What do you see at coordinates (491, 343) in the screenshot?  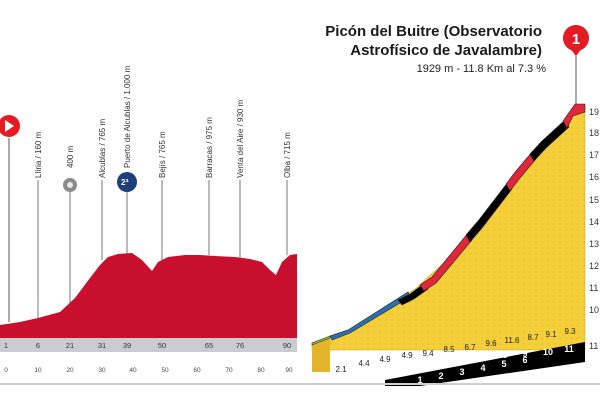 I see `segment-grade: 9.6` at bounding box center [491, 343].